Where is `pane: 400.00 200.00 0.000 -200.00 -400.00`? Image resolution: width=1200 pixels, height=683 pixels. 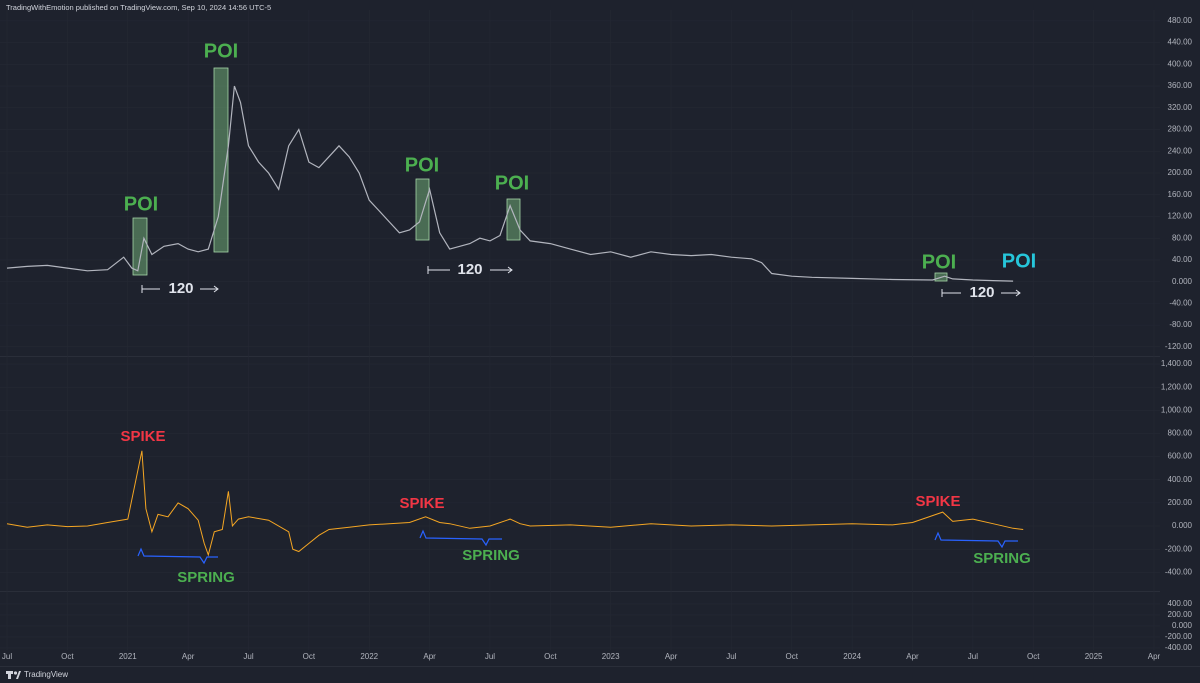
pane: 400.00 200.00 0.000 -200.00 -400.00 is located at coordinates (596, 625).